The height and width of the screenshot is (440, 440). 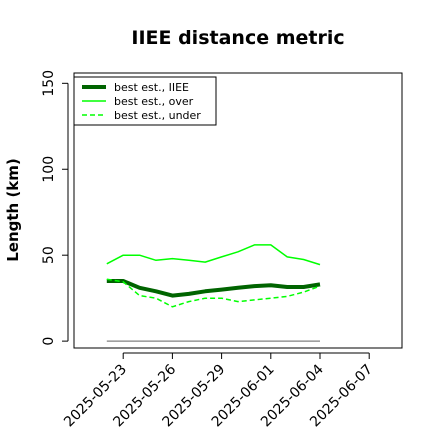 What do you see at coordinates (49, 169) in the screenshot?
I see `y-tick-label: 100` at bounding box center [49, 169].